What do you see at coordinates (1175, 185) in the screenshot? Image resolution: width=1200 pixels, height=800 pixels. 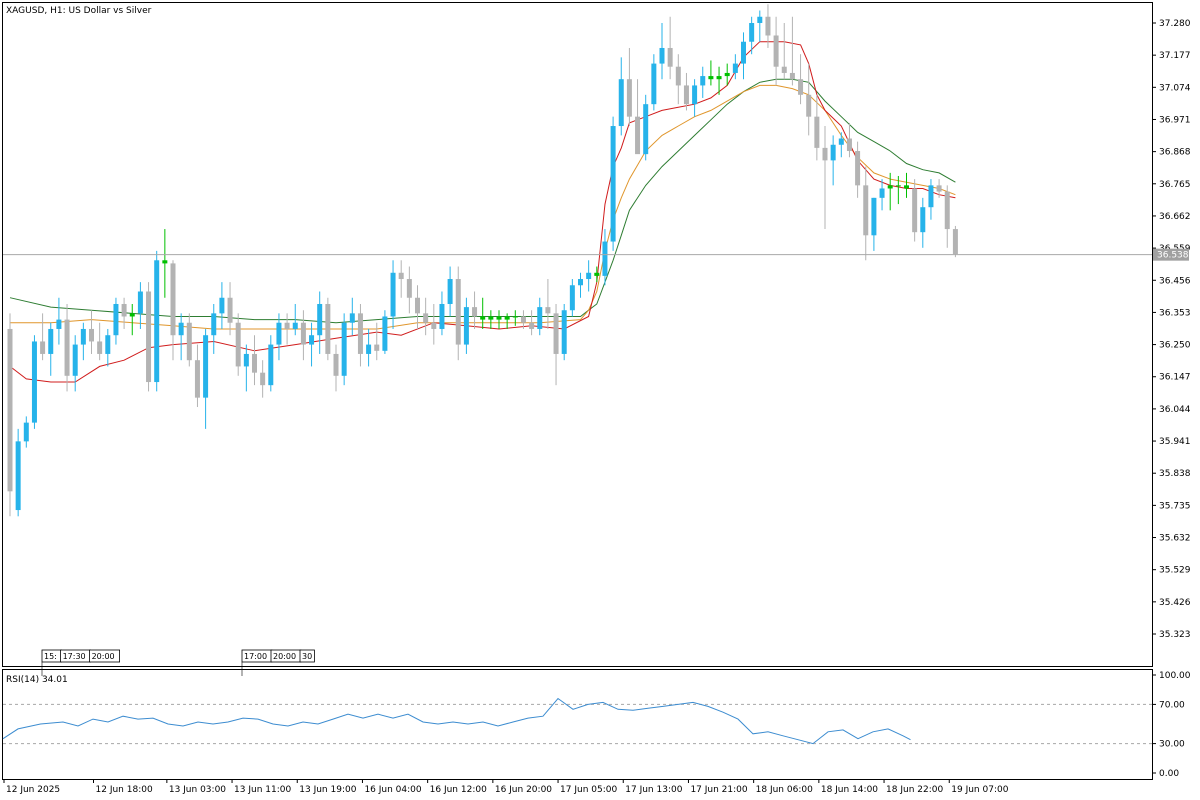 I see `price-tick-label: 36.765` at bounding box center [1175, 185].